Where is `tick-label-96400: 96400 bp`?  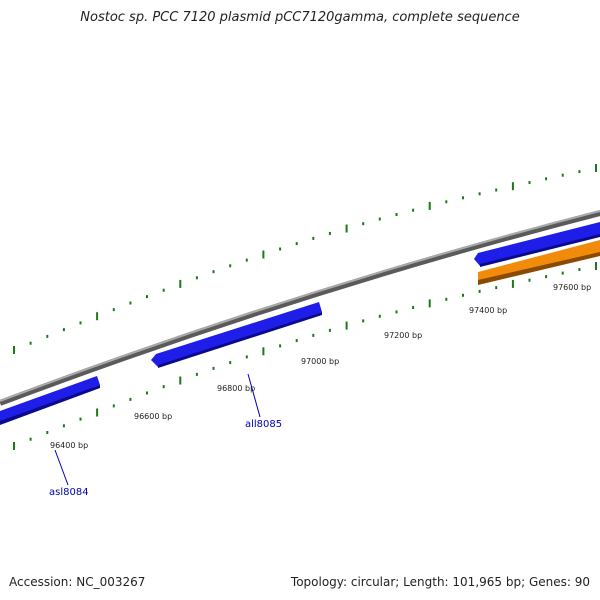 tick-label-96400: 96400 bp is located at coordinates (69, 445).